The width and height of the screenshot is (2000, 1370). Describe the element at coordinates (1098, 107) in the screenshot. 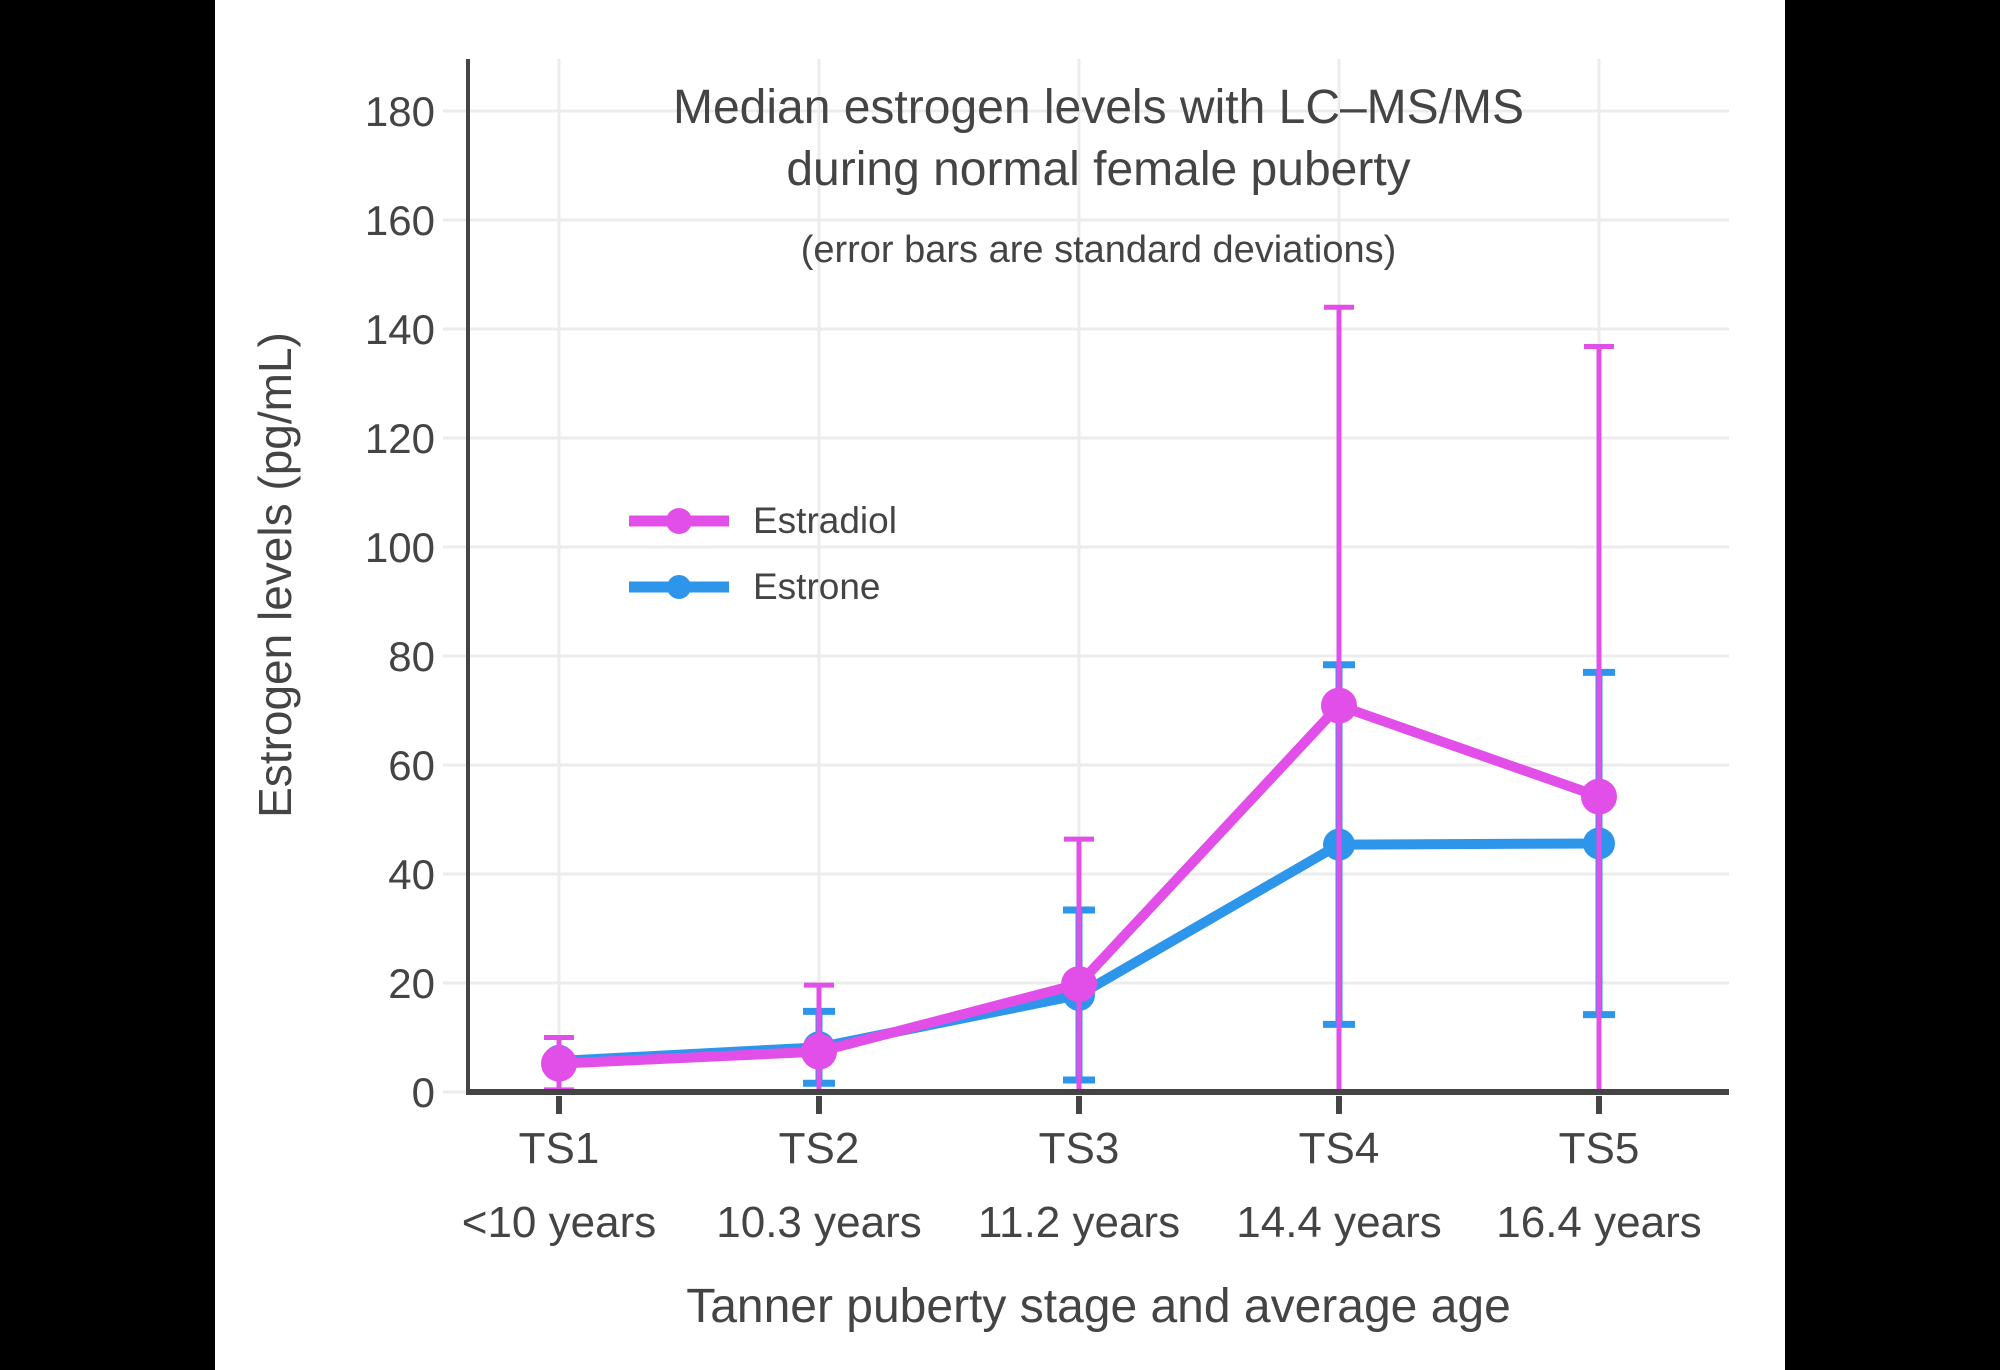

I see `chart-title-line1: Median estrogen levels with LC–MS/MS` at that location.